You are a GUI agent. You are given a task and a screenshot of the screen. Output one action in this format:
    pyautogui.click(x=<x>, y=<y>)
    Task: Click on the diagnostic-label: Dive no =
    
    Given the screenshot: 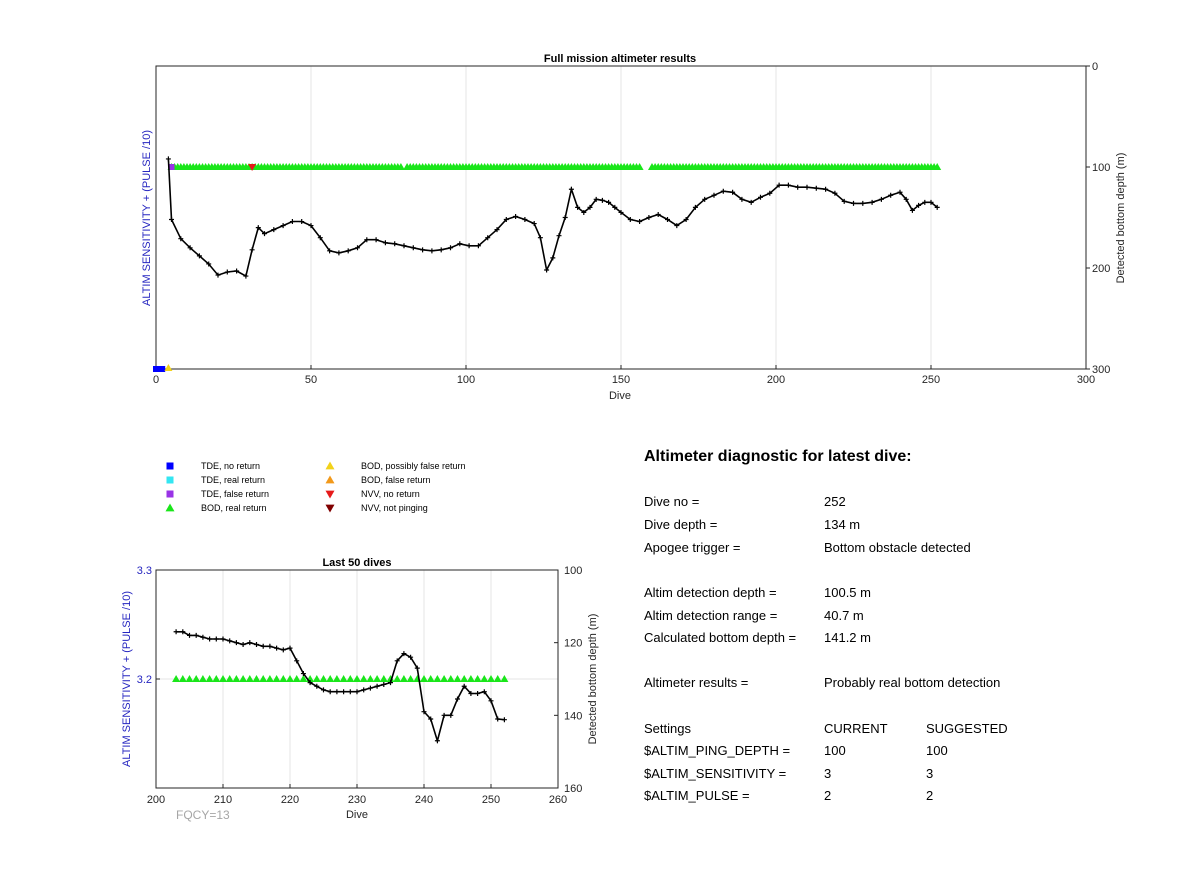 What is the action you would take?
    pyautogui.click(x=672, y=501)
    